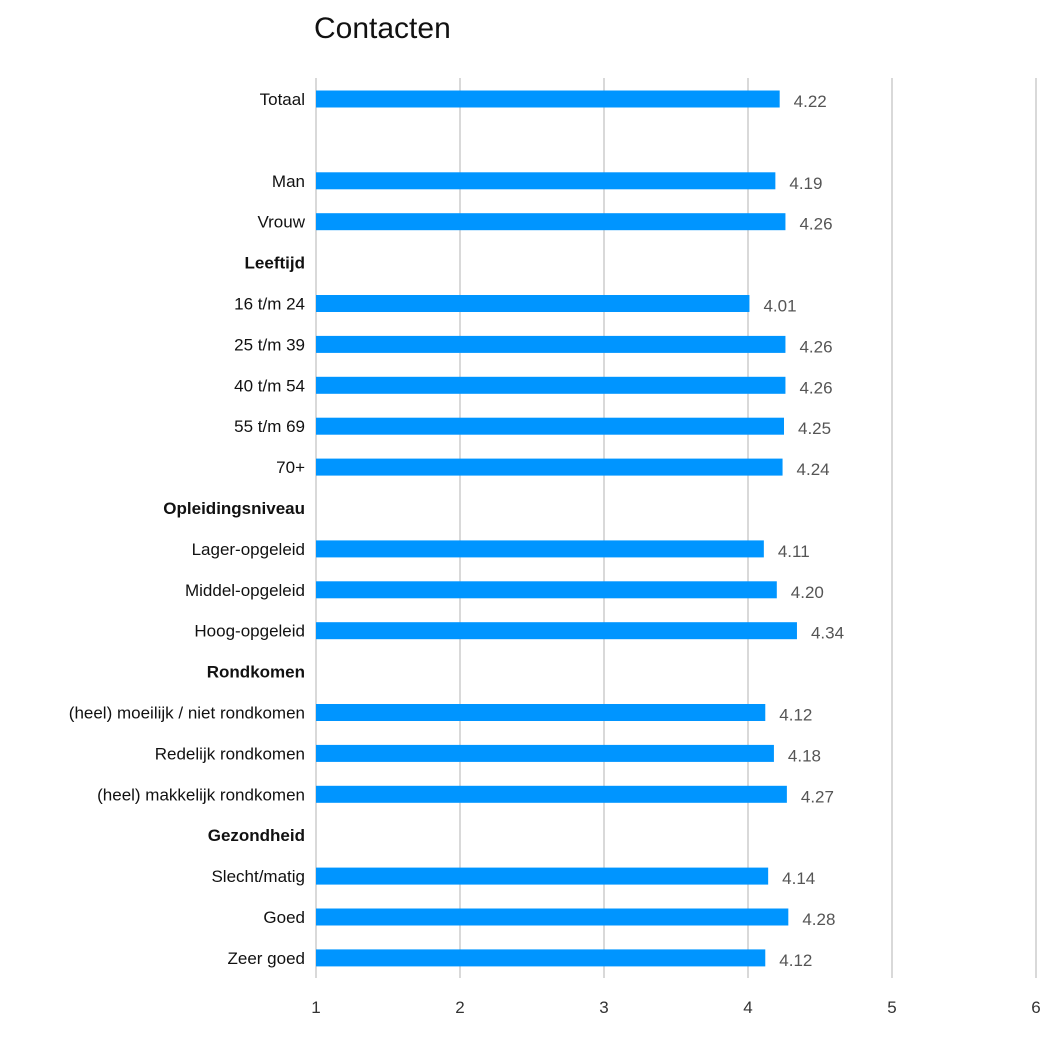  I want to click on value-label: 4.24, so click(813, 469).